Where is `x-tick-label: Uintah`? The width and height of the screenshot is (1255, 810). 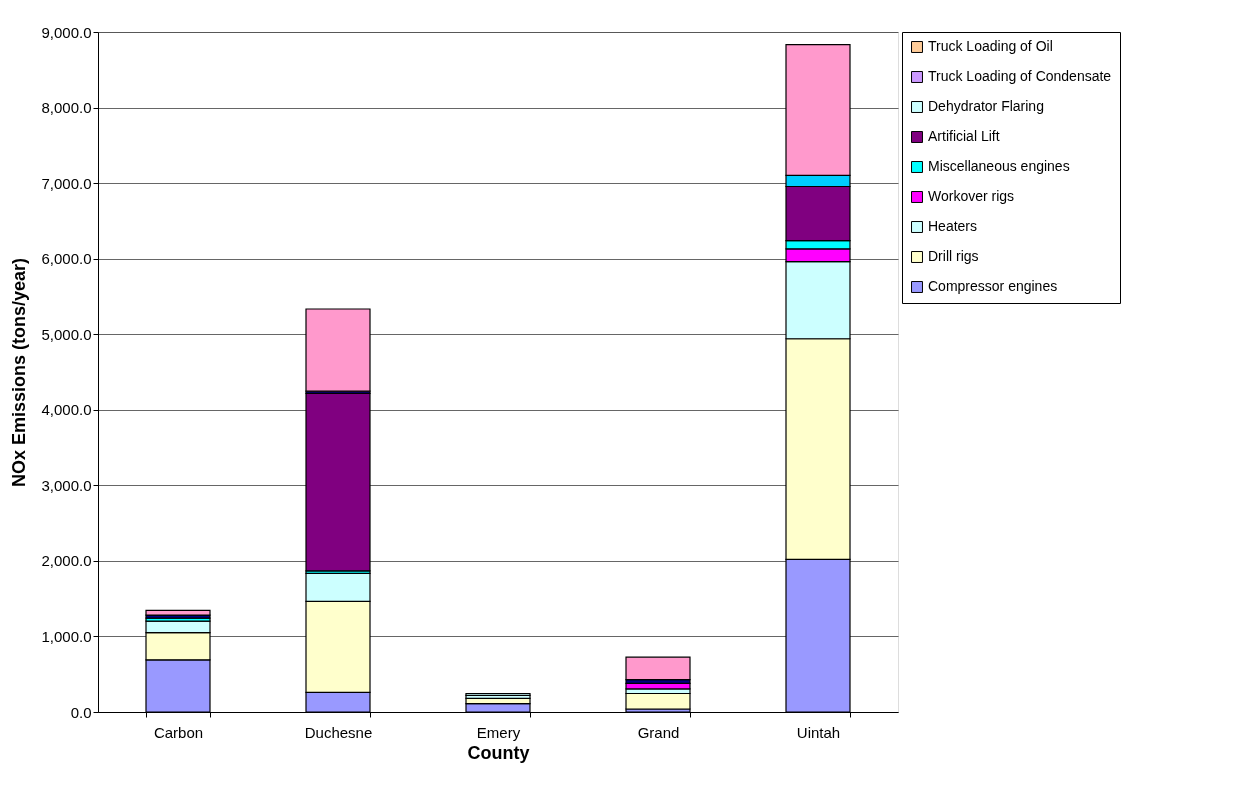 x-tick-label: Uintah is located at coordinates (818, 732).